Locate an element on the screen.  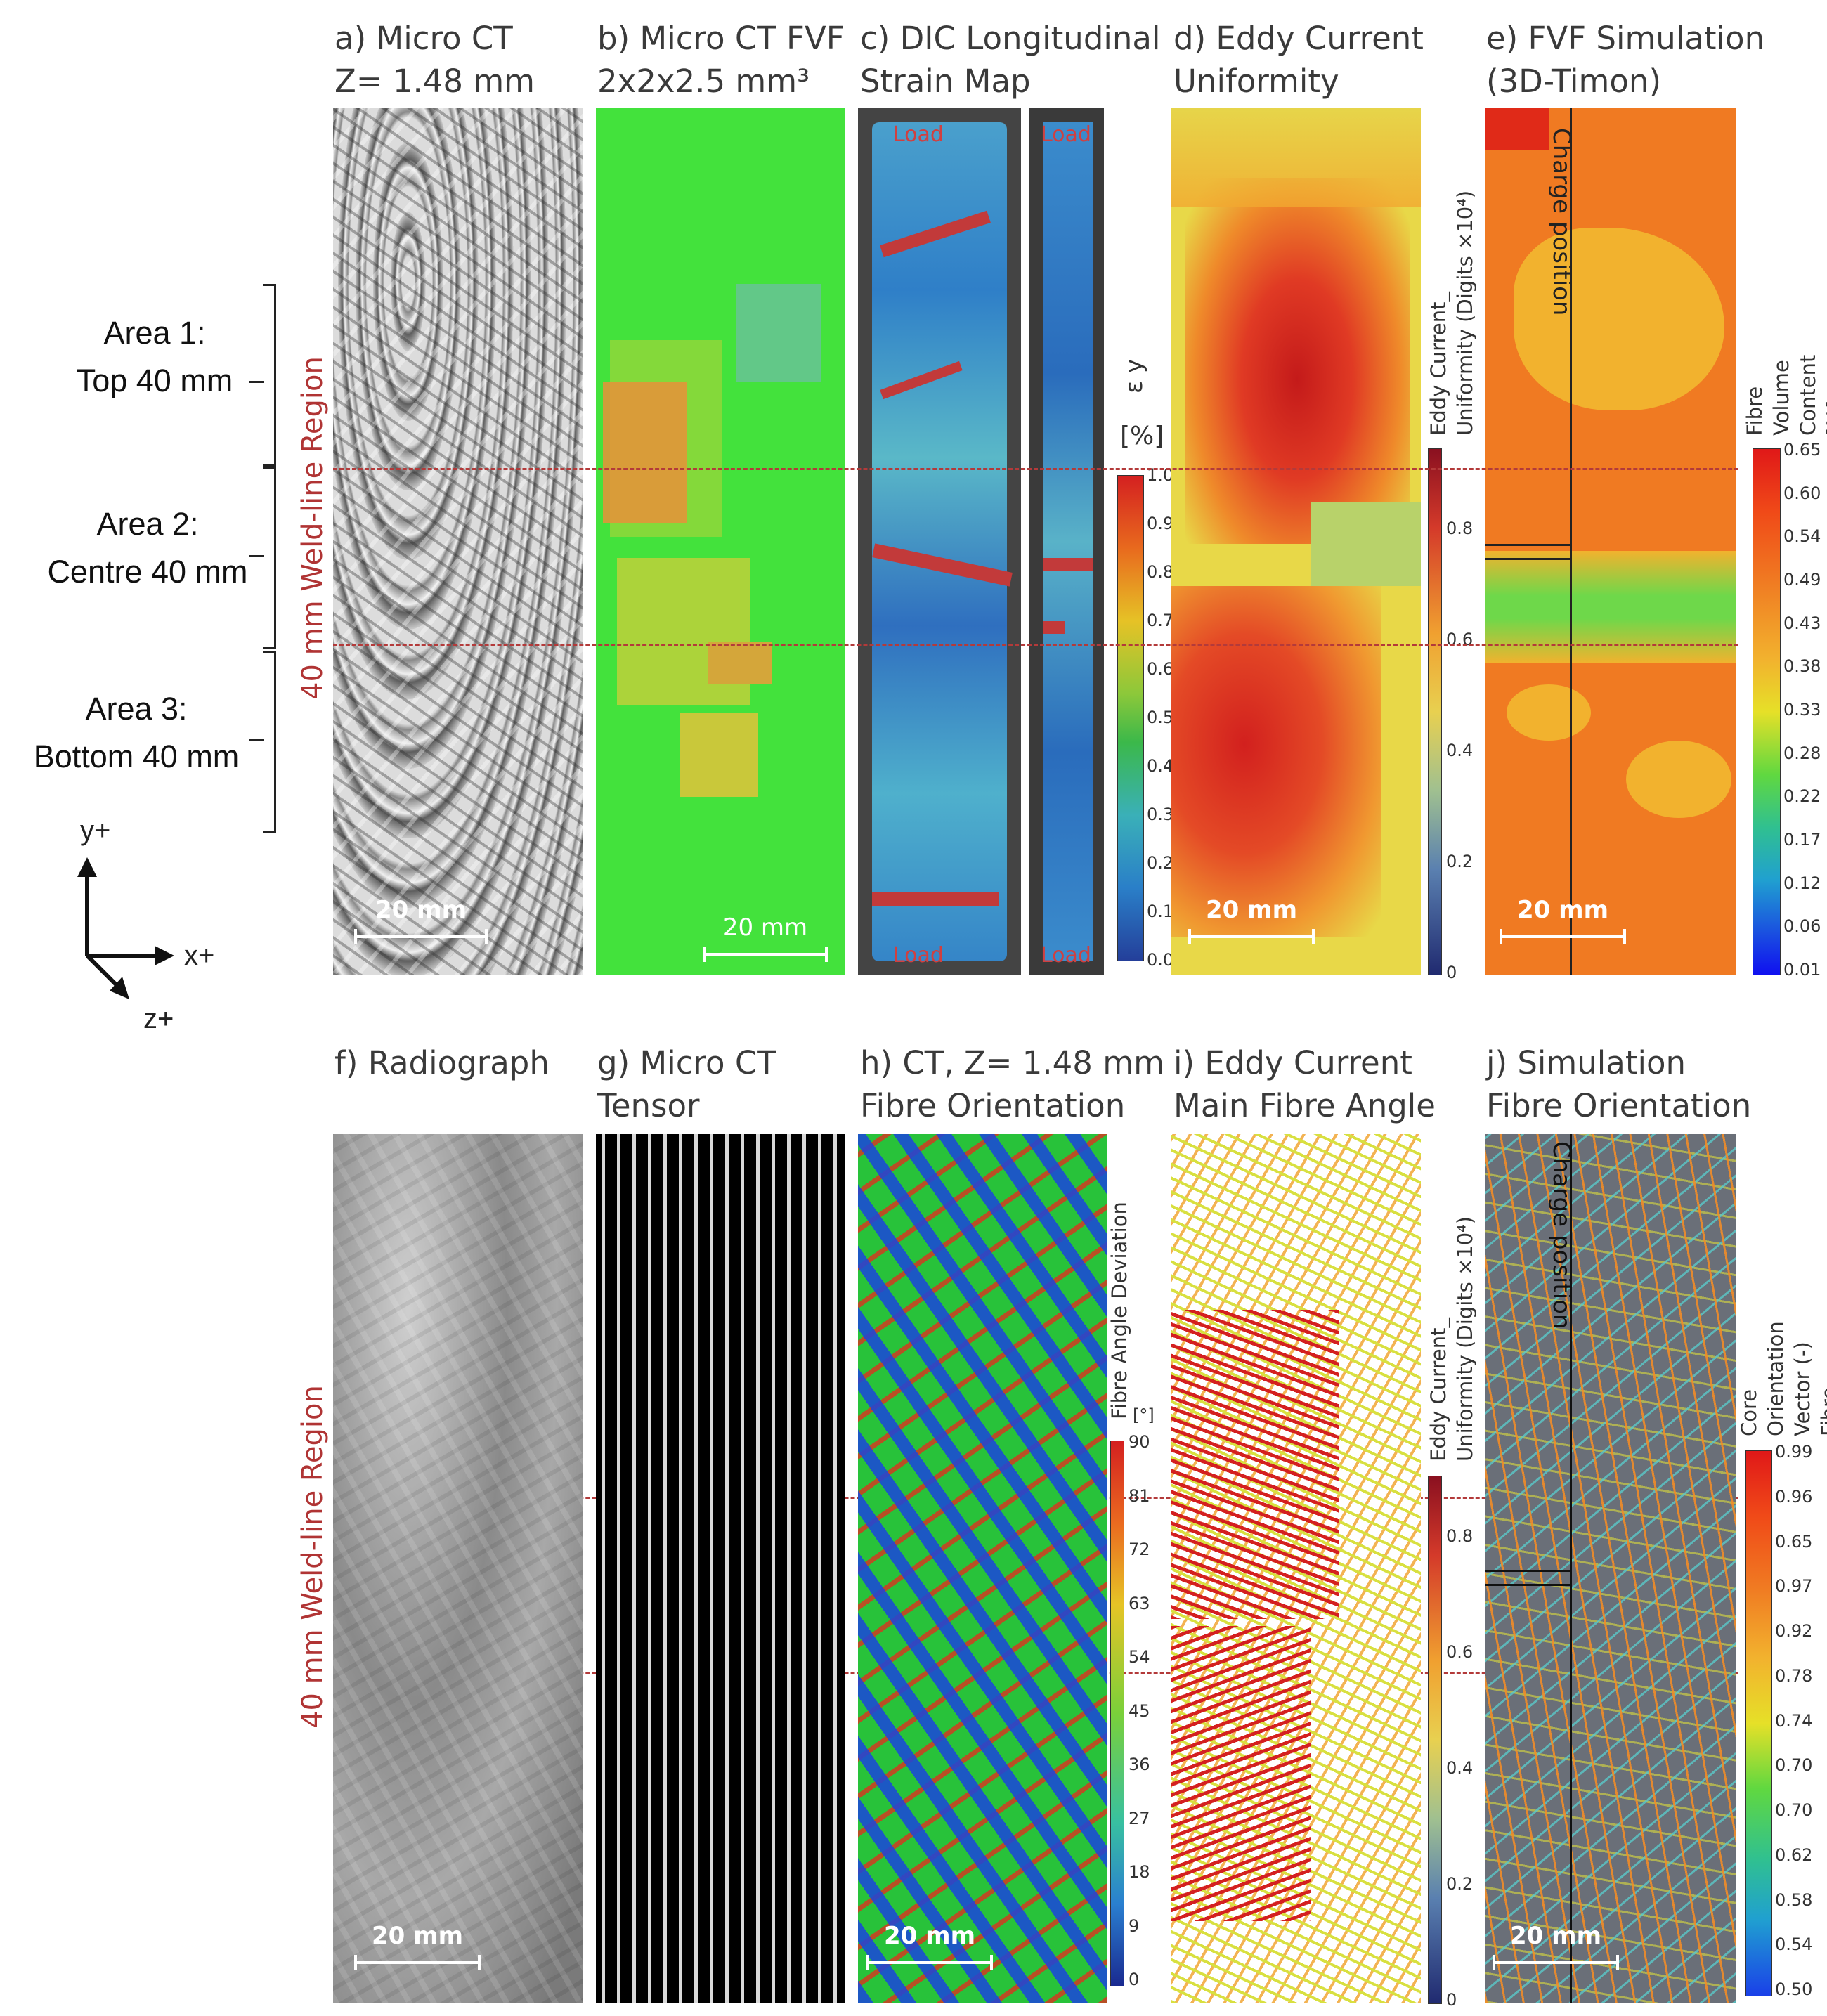
charge-position-label-e: Charge position is located at coordinates (1561, 222).